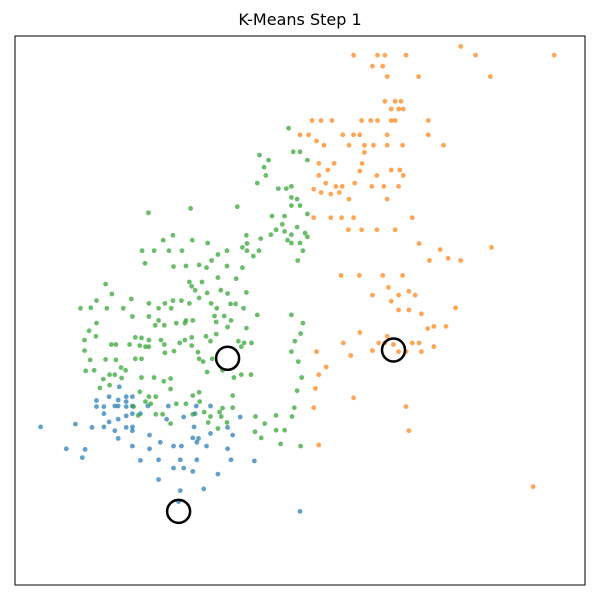 Image resolution: width=600 pixels, height=600 pixels. I want to click on centroids-layer, so click(286, 431).